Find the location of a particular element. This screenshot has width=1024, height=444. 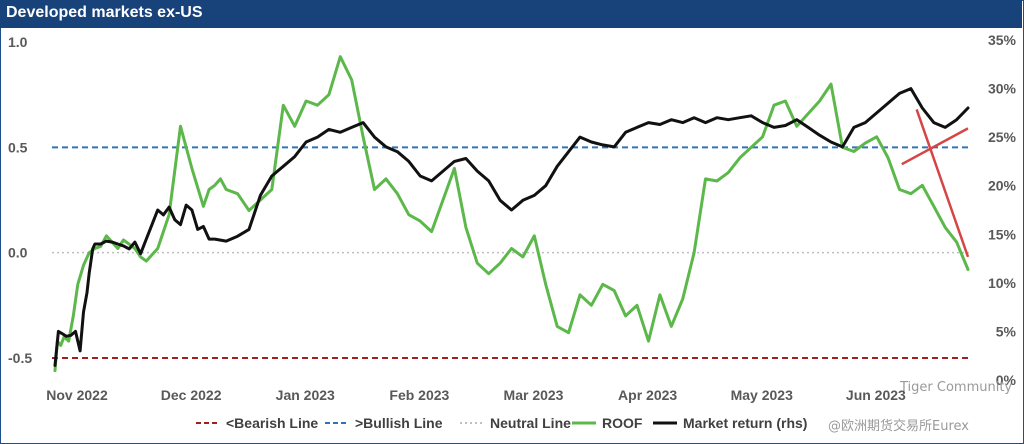

trend-annotations is located at coordinates (935, 183).